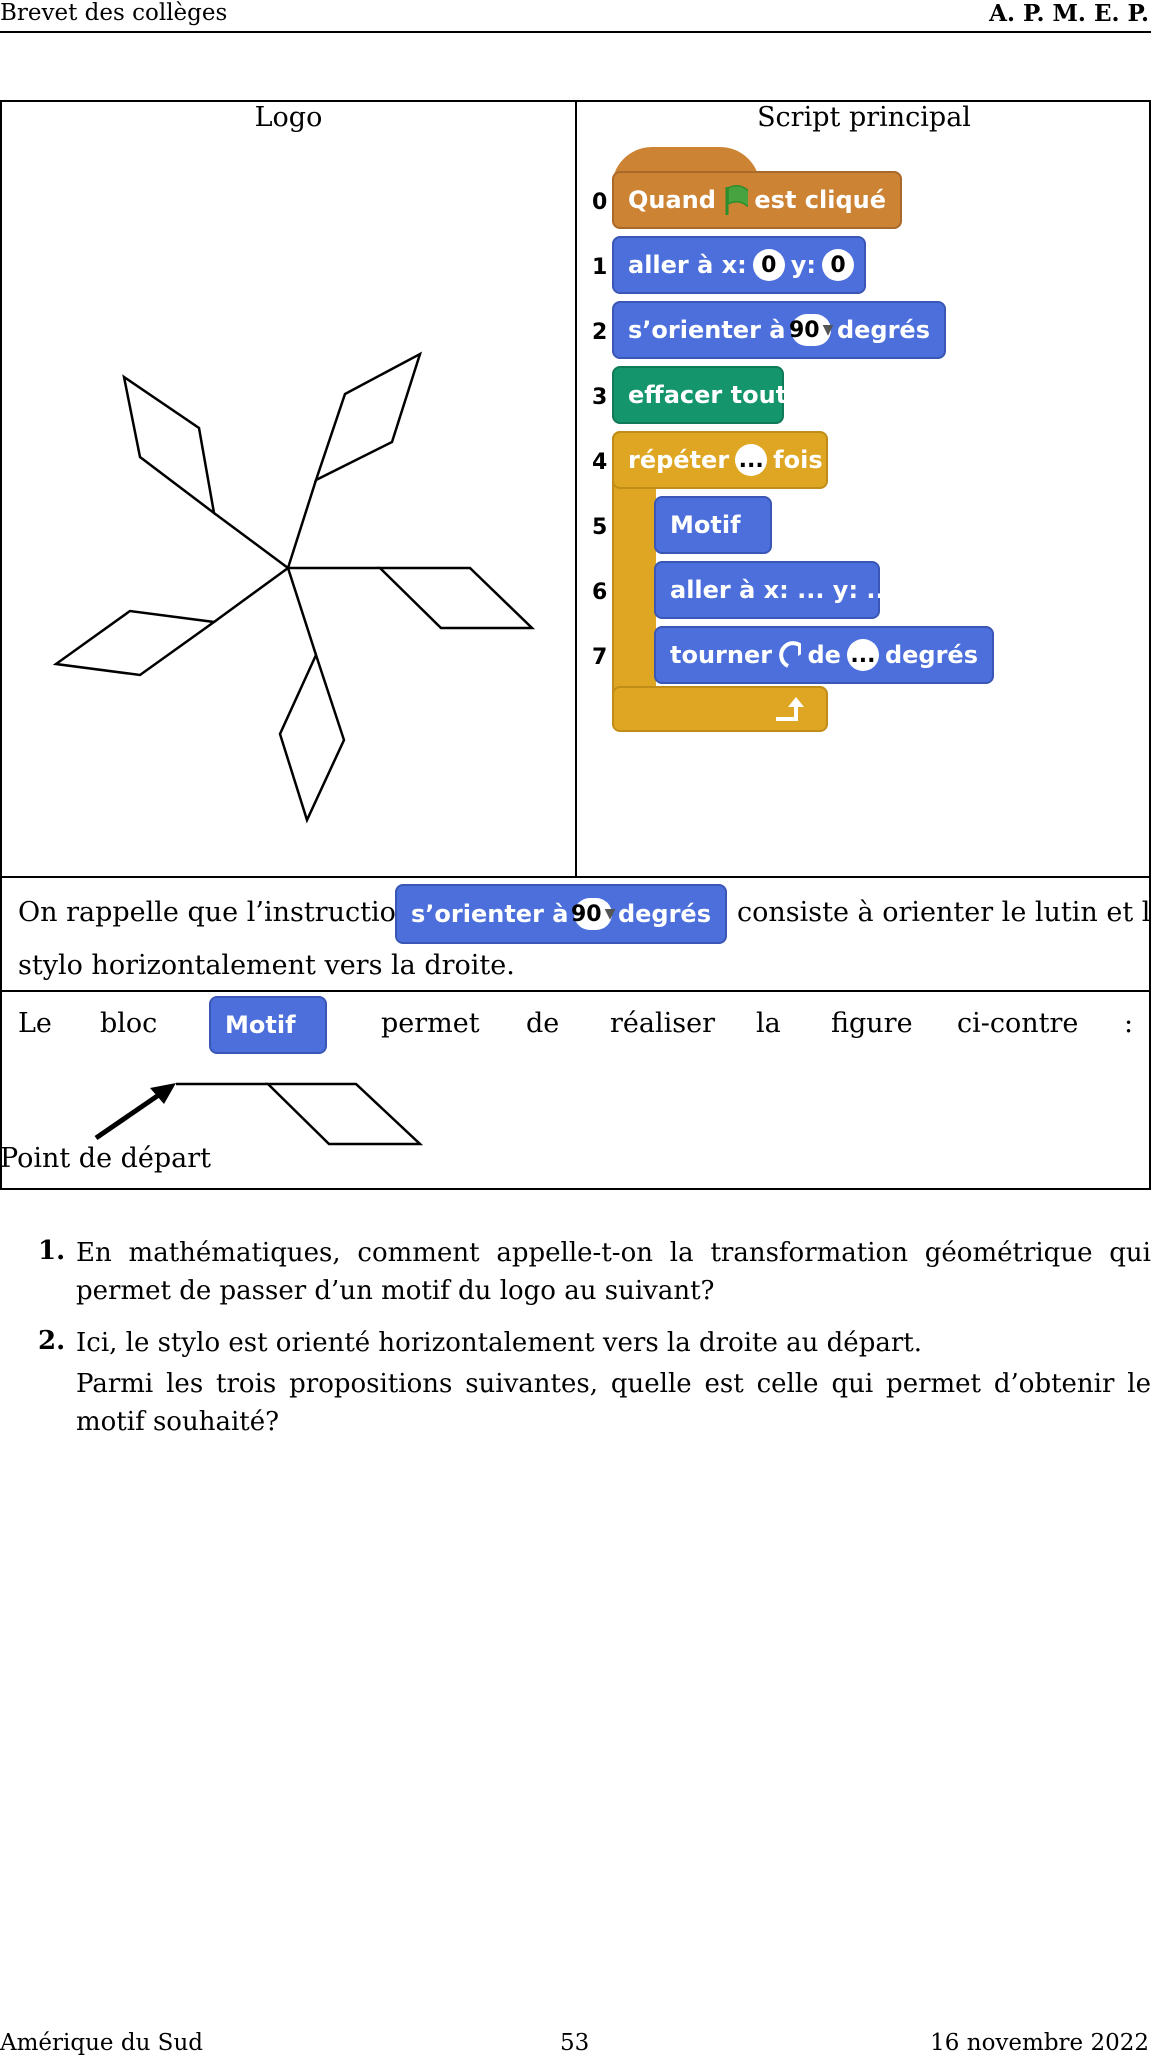 This screenshot has height=2059, width=1151. I want to click on clear-block: effacer tout, so click(698, 395).